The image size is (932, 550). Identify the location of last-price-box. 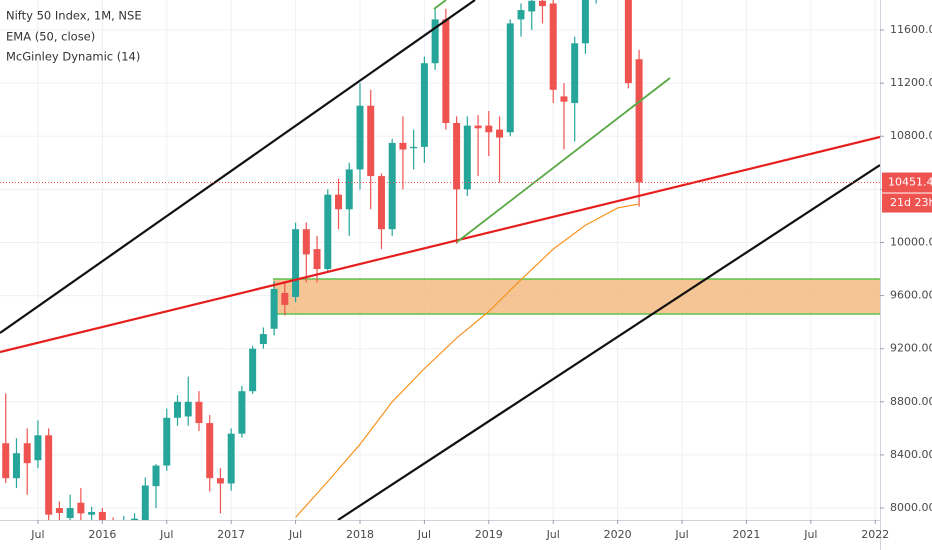
(907, 182).